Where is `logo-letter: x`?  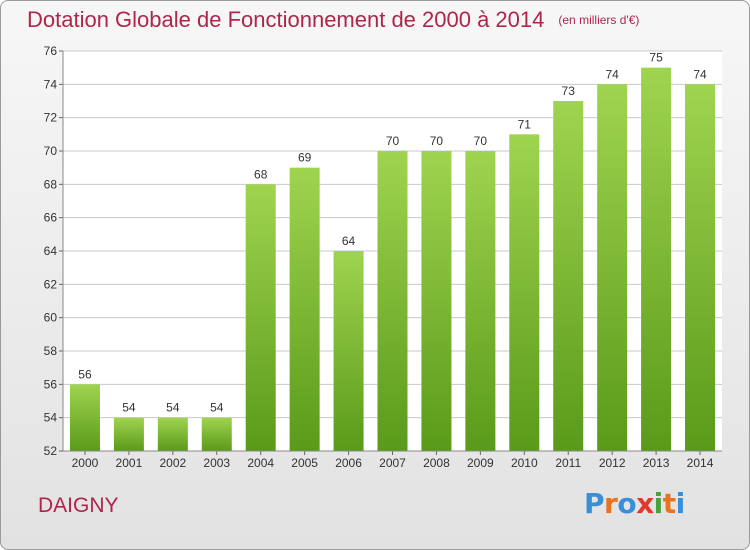 logo-letter: x is located at coordinates (645, 503).